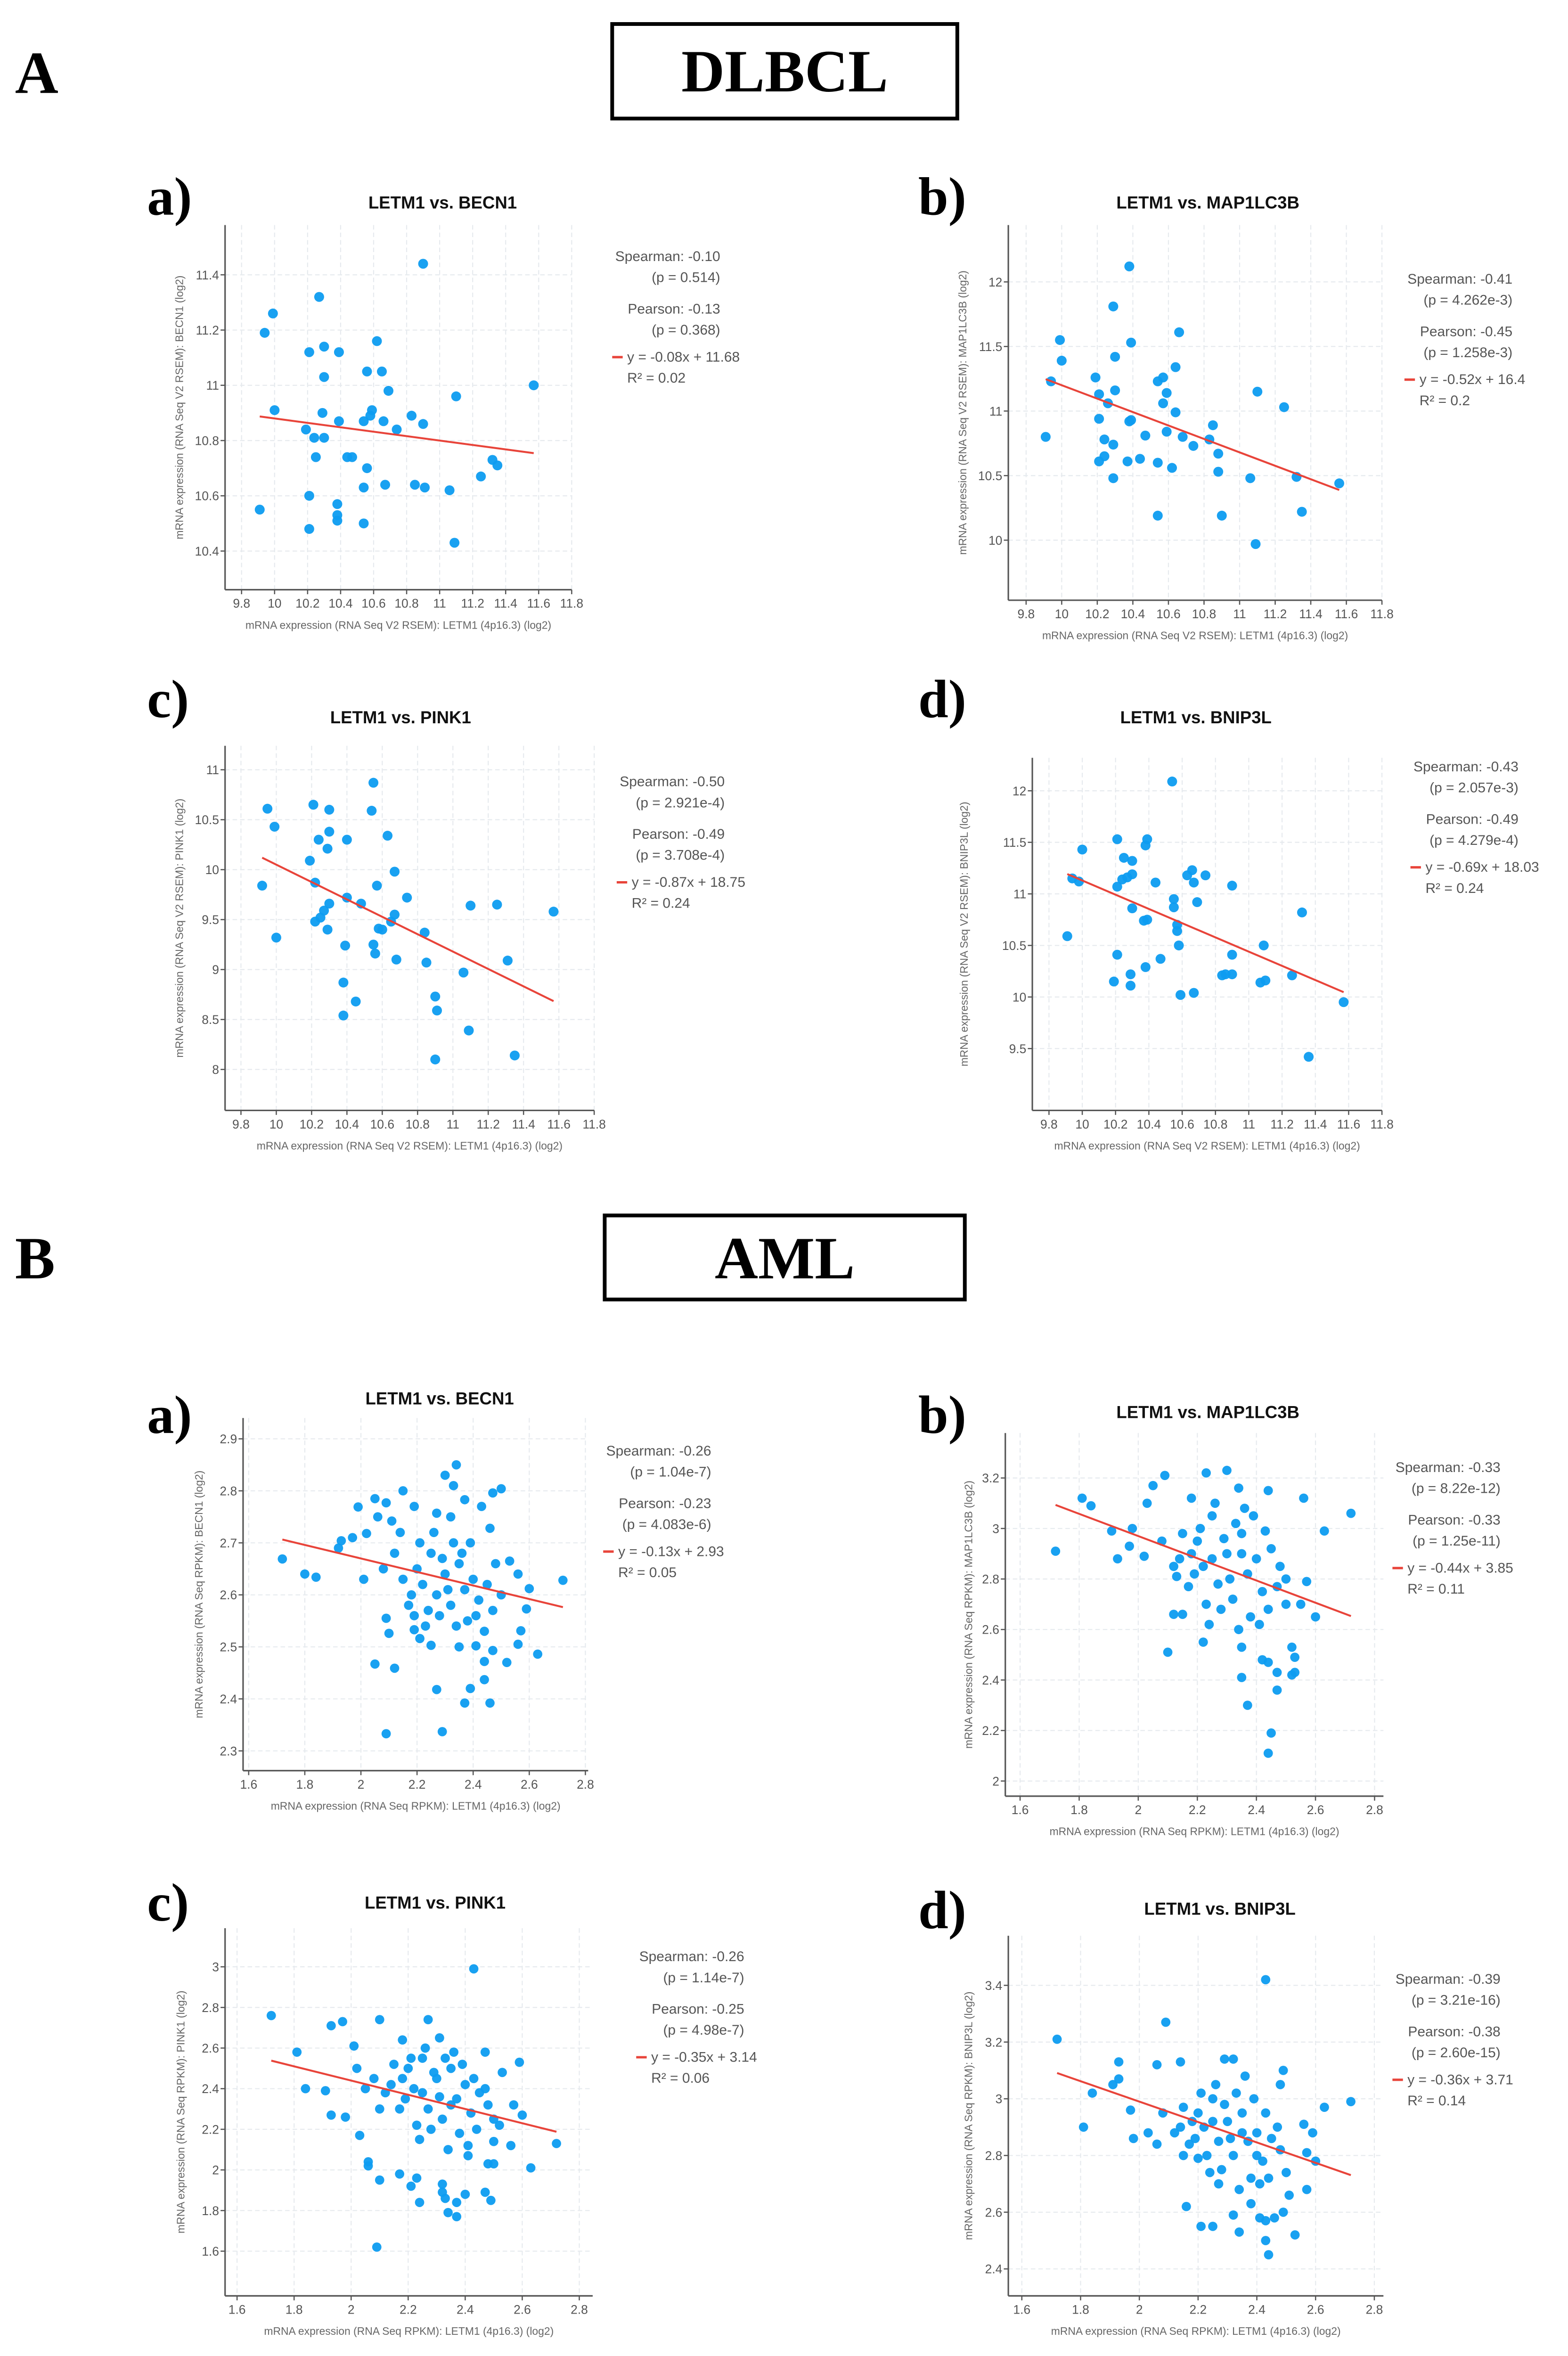  What do you see at coordinates (418, 1124) in the screenshot?
I see `x-tick-label: 10.8` at bounding box center [418, 1124].